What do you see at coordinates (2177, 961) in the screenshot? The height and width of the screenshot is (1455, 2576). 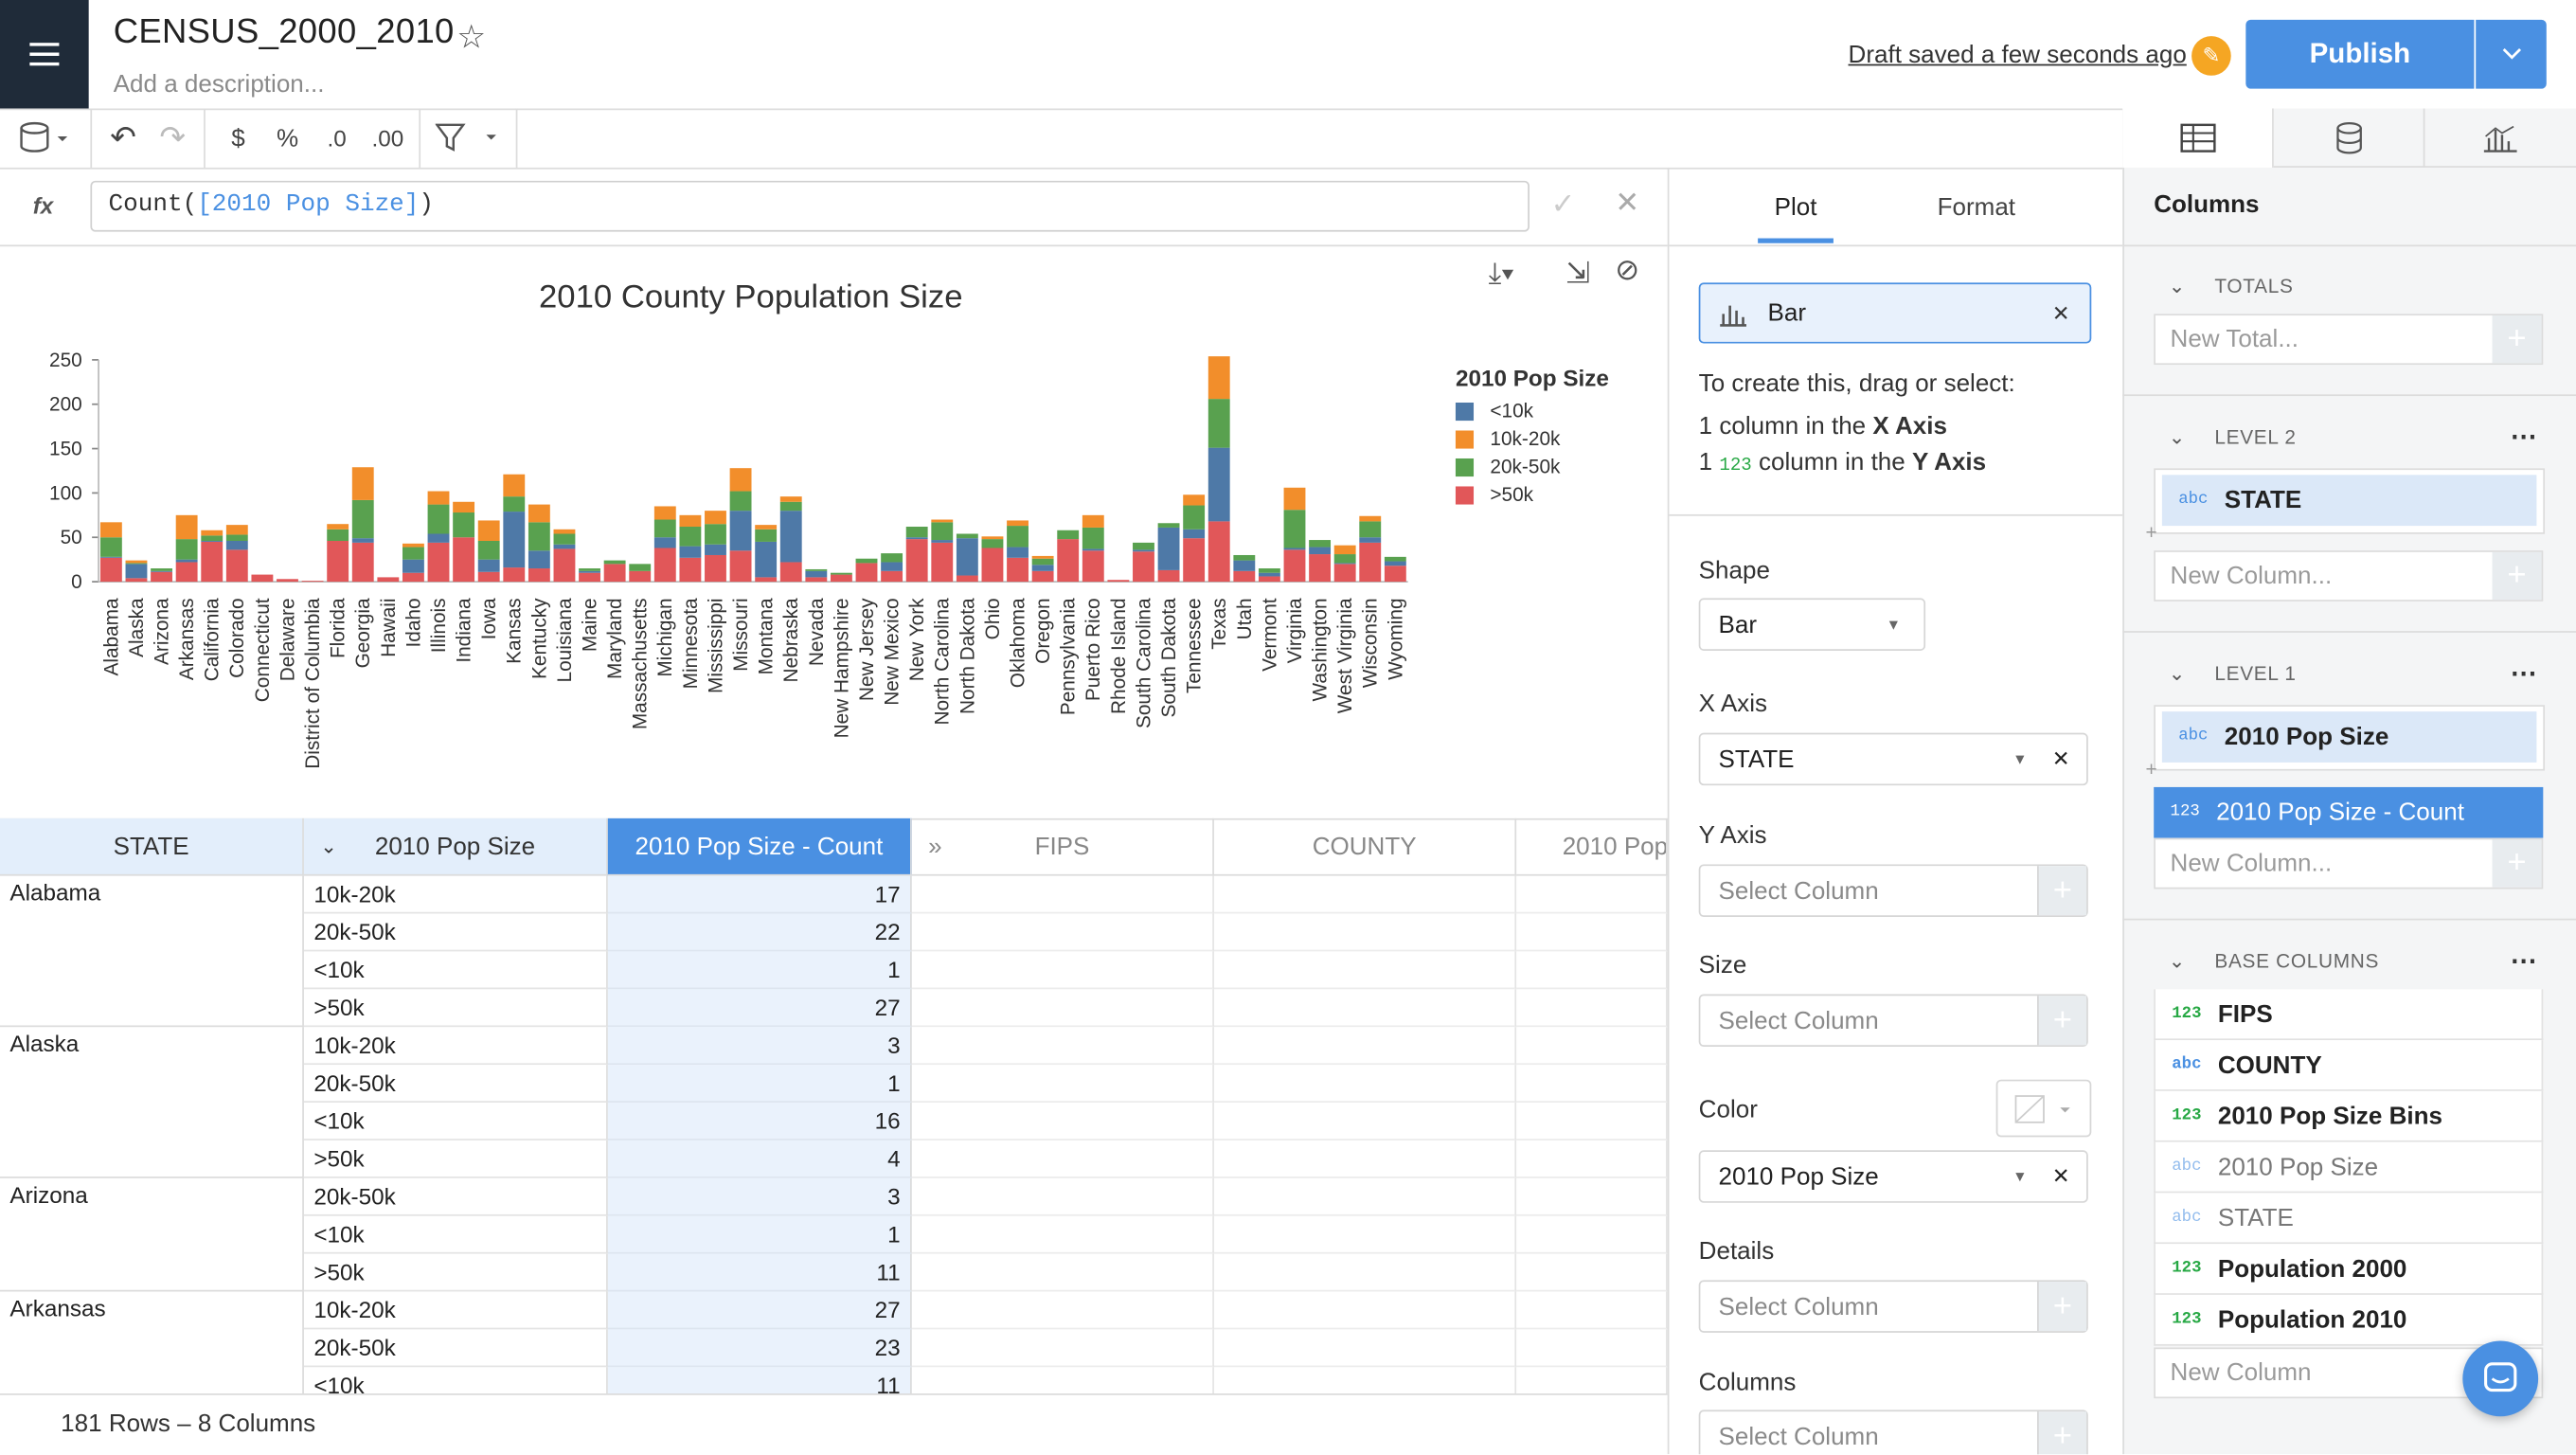 I see `collapse-base-icon: ⌄` at bounding box center [2177, 961].